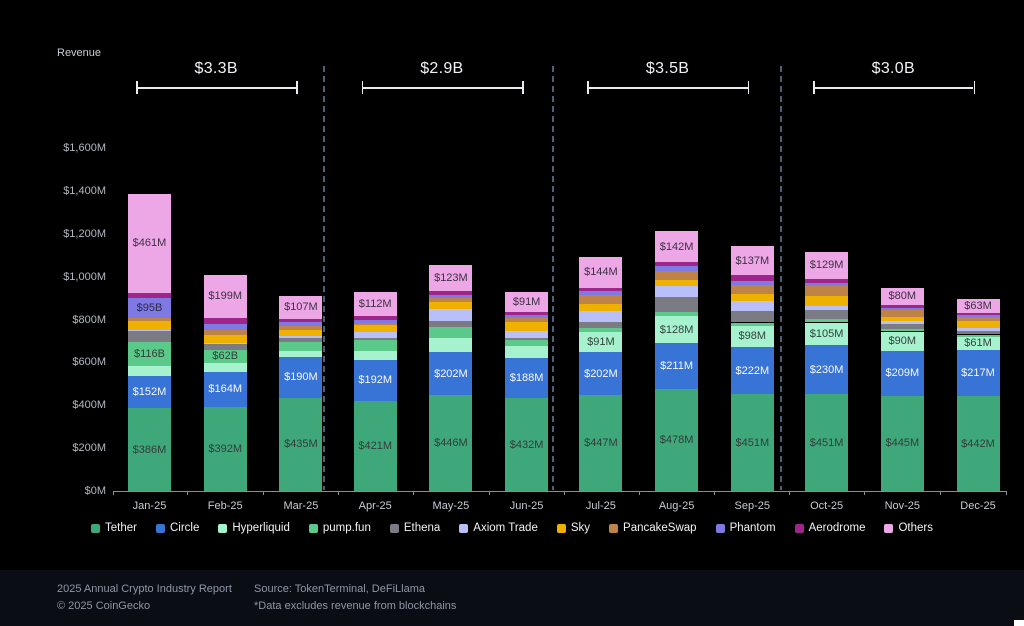  I want to click on bar-segment-hyperliquid: $90M, so click(902, 341).